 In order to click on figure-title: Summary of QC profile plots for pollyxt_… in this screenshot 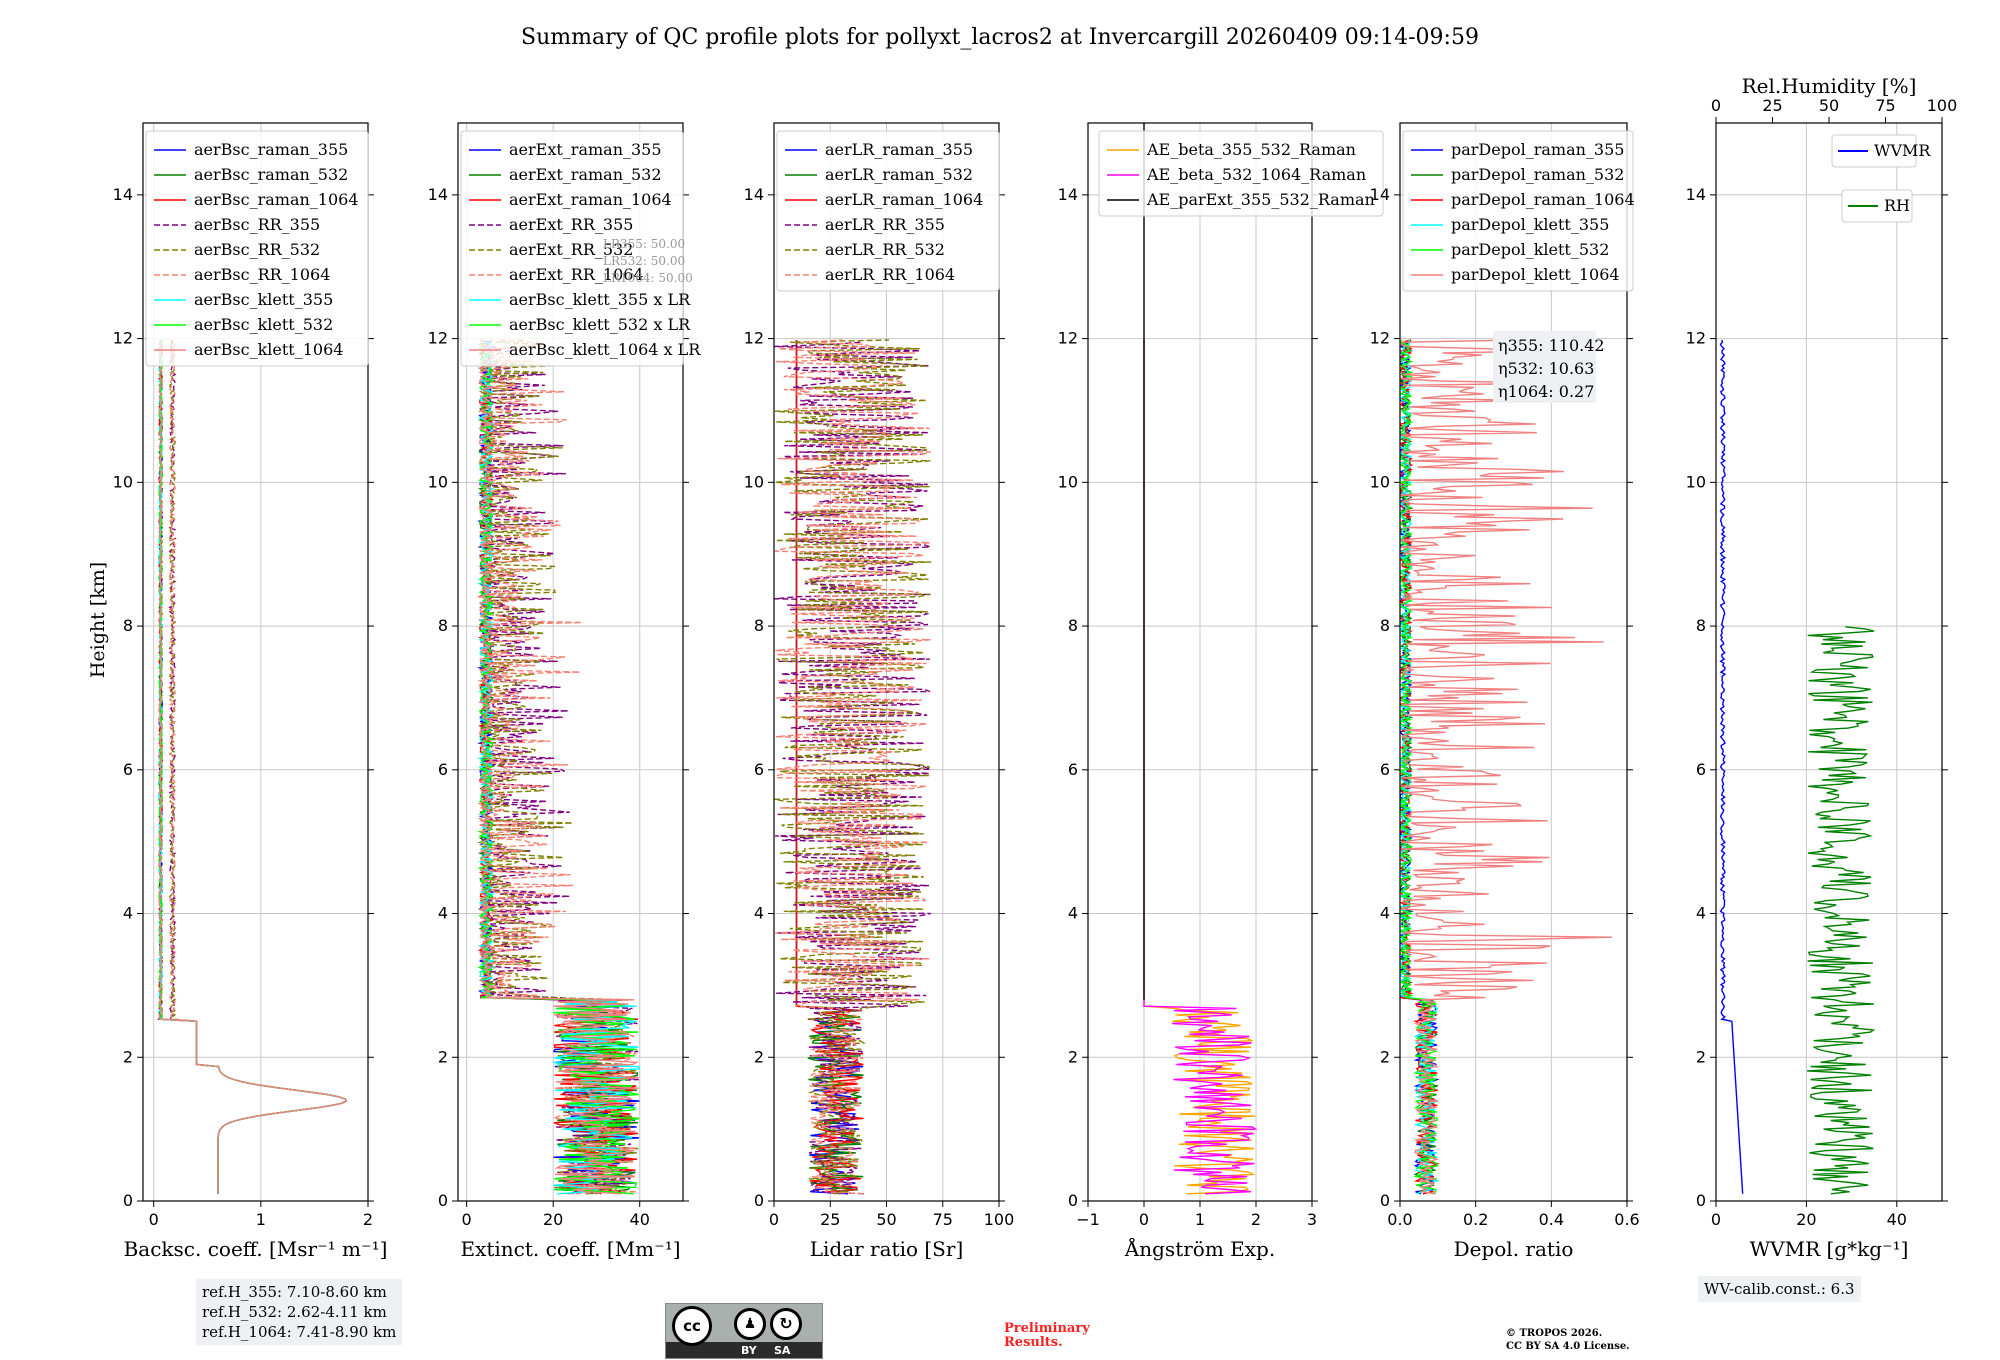, I will do `click(1000, 37)`.